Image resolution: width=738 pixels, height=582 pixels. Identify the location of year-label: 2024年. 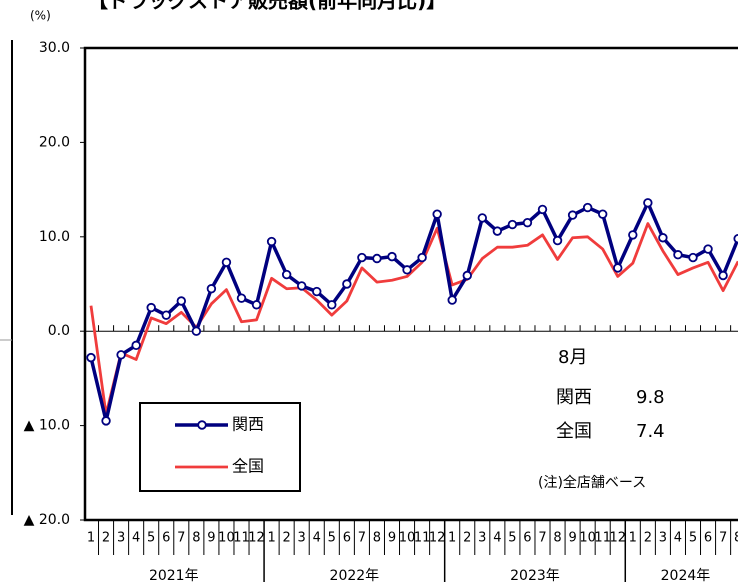
(686, 575).